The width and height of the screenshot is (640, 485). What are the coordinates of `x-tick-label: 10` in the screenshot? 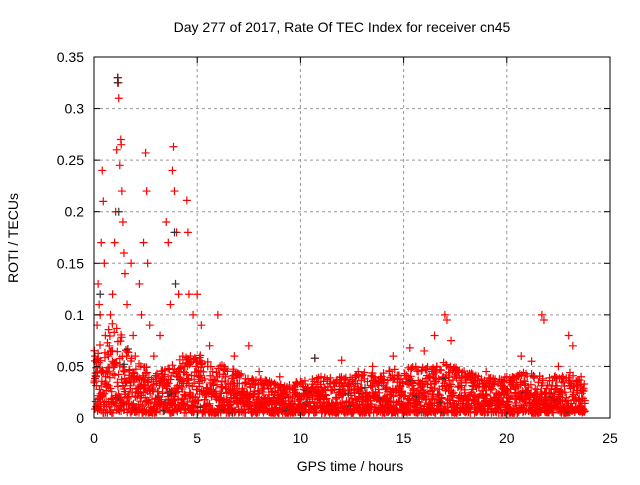 It's located at (301, 438).